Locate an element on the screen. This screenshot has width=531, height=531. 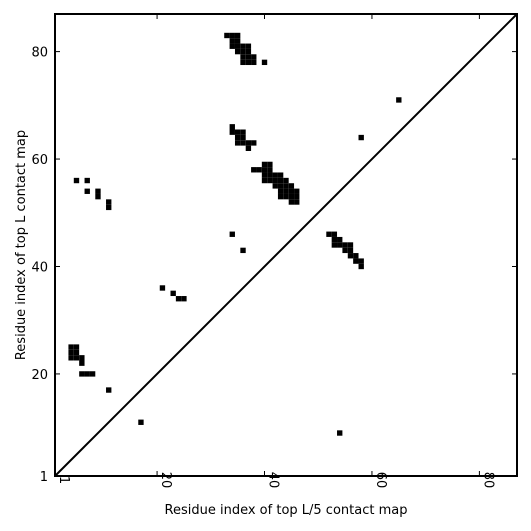
y-tick-label: 40 is located at coordinates (39, 267).